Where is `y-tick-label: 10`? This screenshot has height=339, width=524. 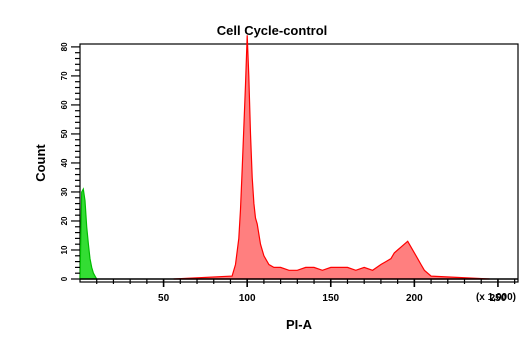
y-tick-label: 10 is located at coordinates (64, 249).